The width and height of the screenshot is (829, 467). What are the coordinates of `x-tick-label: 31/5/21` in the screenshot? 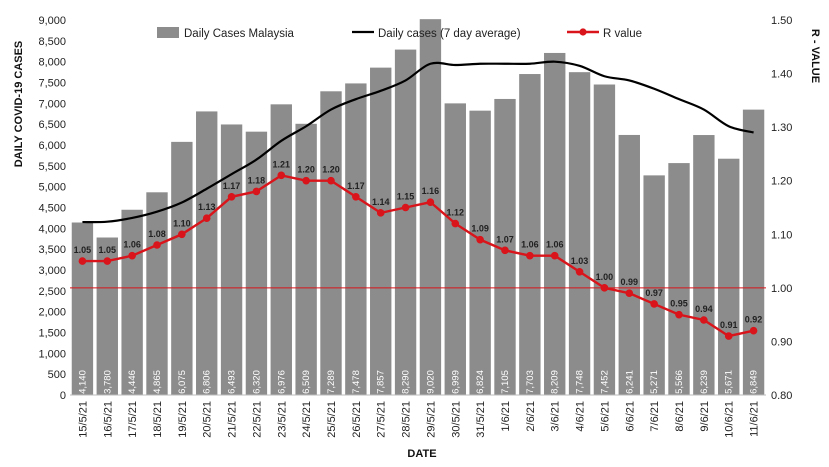 It's located at (481, 419).